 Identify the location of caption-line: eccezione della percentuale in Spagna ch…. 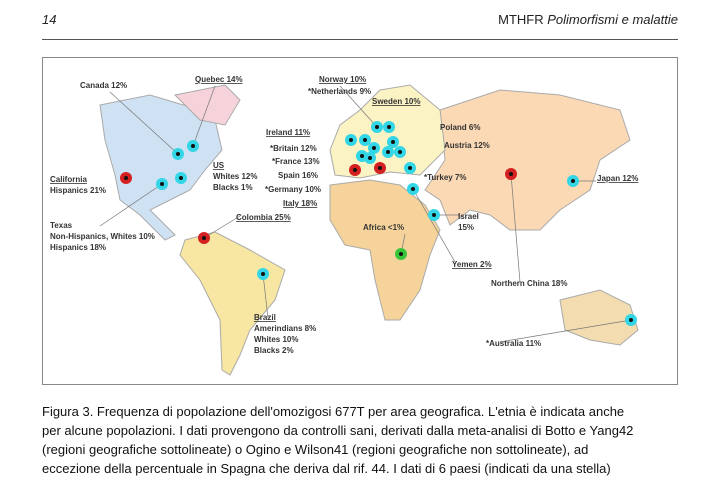
(326, 468).